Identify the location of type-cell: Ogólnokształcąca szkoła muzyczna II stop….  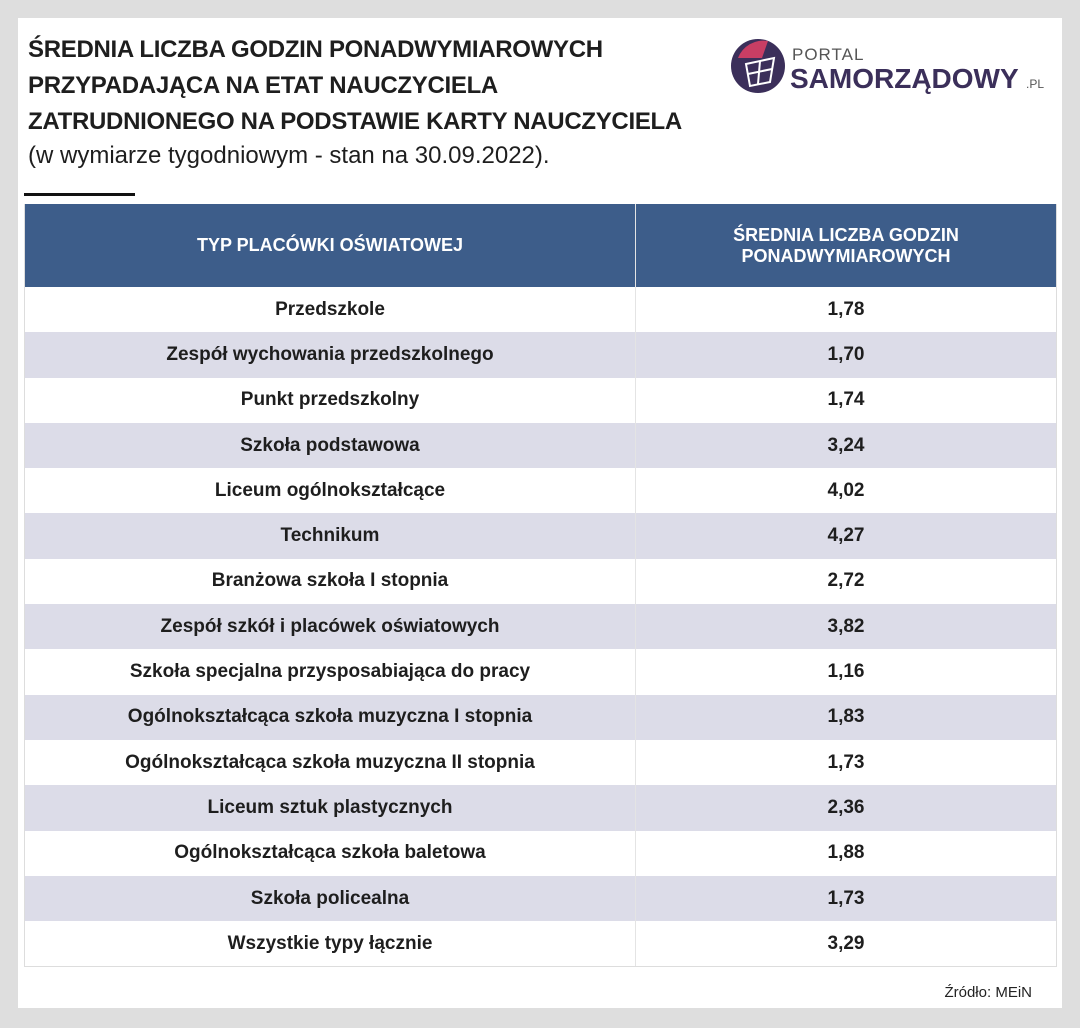
(330, 762).